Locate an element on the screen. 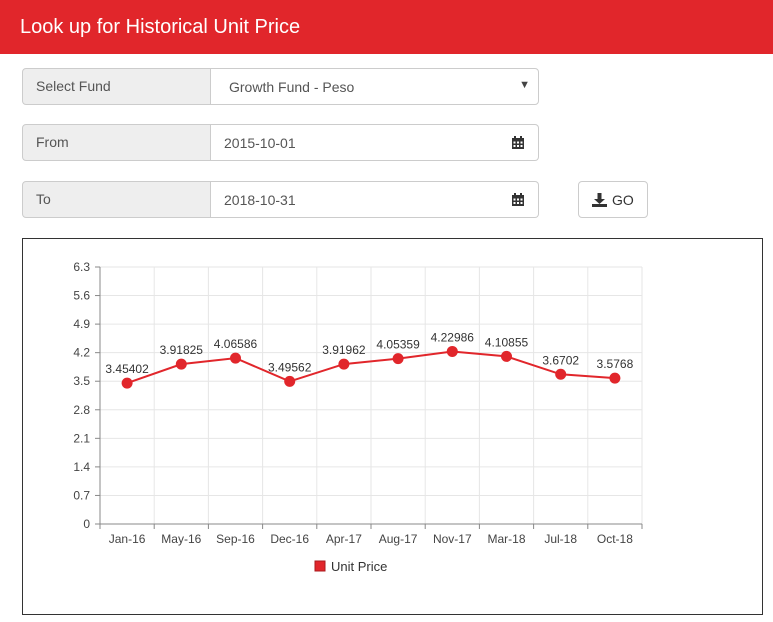  y-tick-label: 6.3 is located at coordinates (81, 267).